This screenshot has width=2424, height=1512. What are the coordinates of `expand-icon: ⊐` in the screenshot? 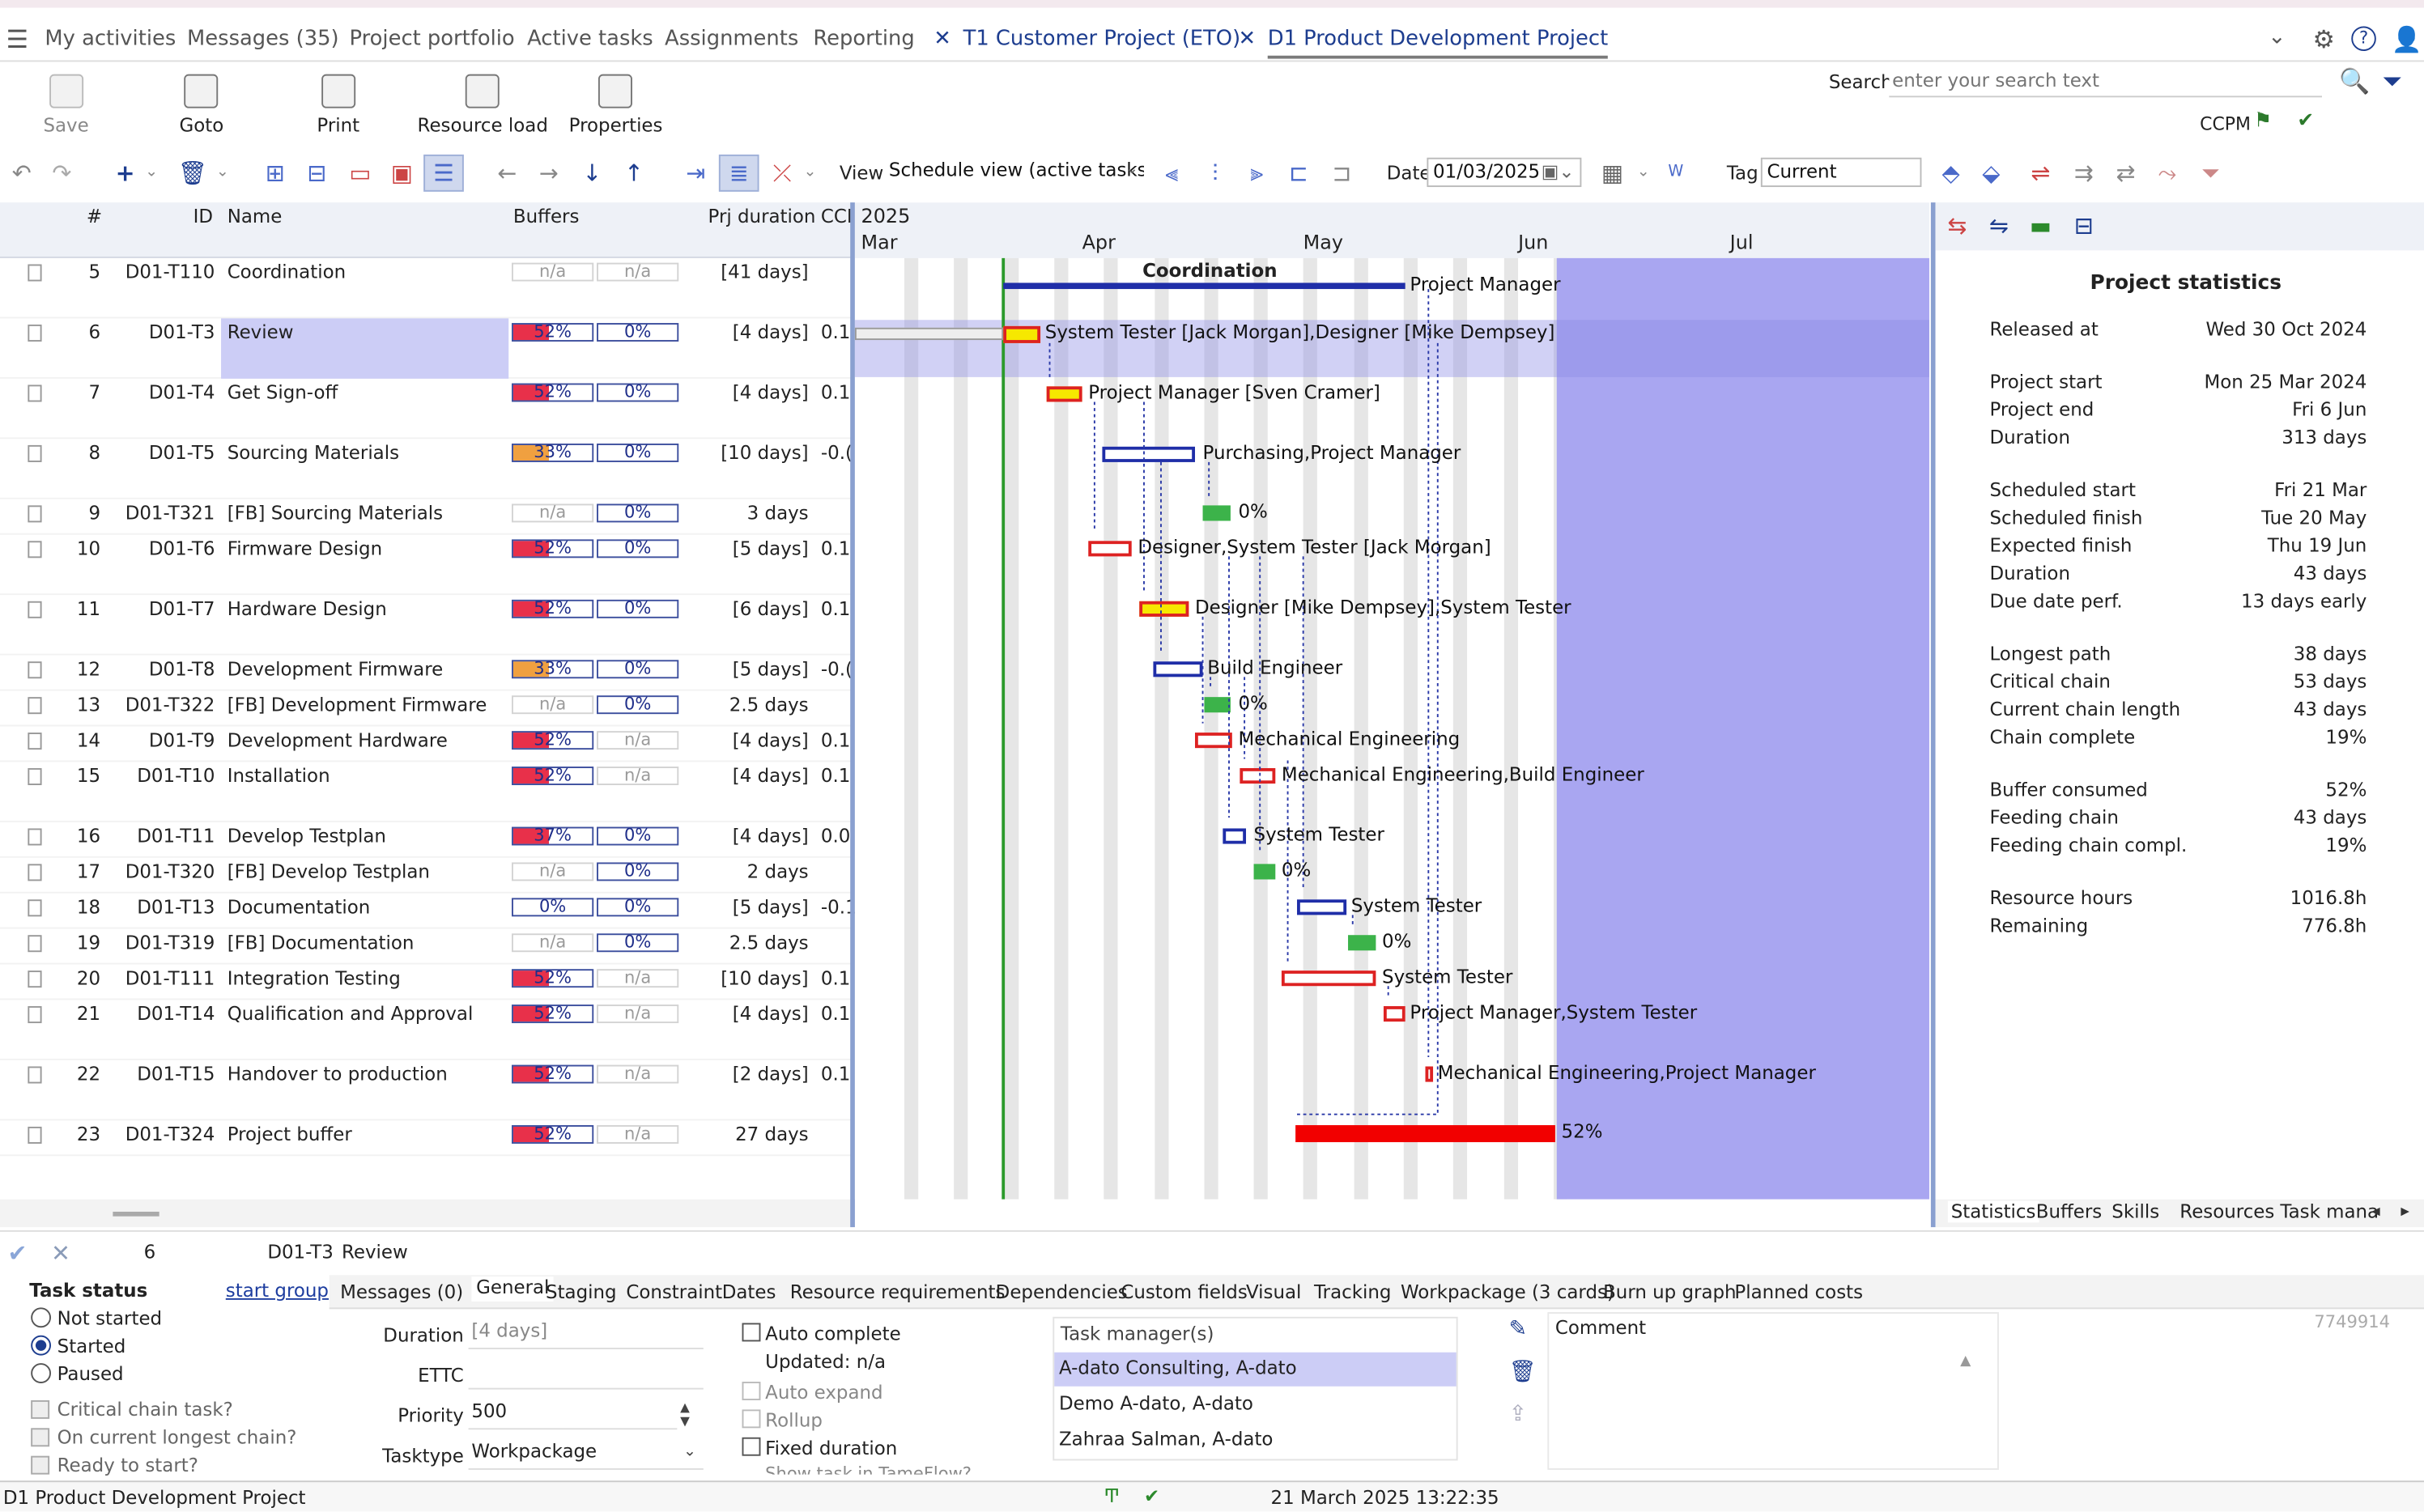 It's located at (1342, 173).